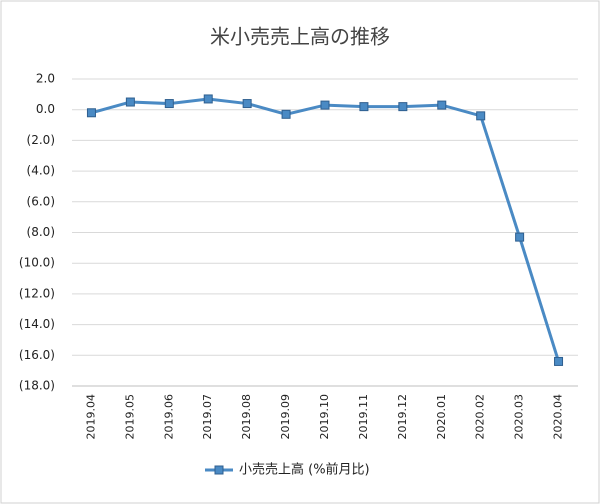  What do you see at coordinates (168, 417) in the screenshot?
I see `x-tick-label: 2019.06` at bounding box center [168, 417].